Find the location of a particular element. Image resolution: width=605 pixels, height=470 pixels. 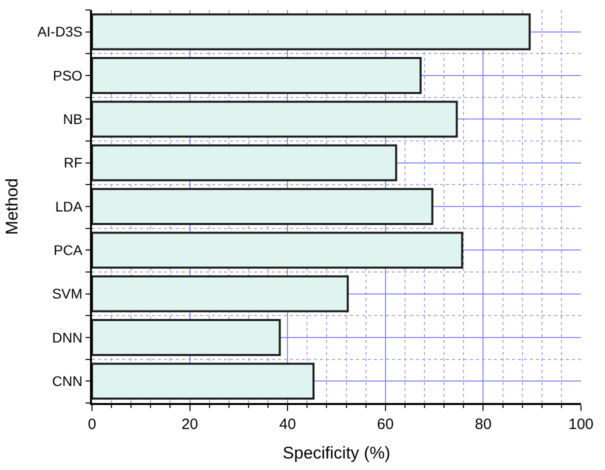

y-tick-label: PCA is located at coordinates (69, 250).